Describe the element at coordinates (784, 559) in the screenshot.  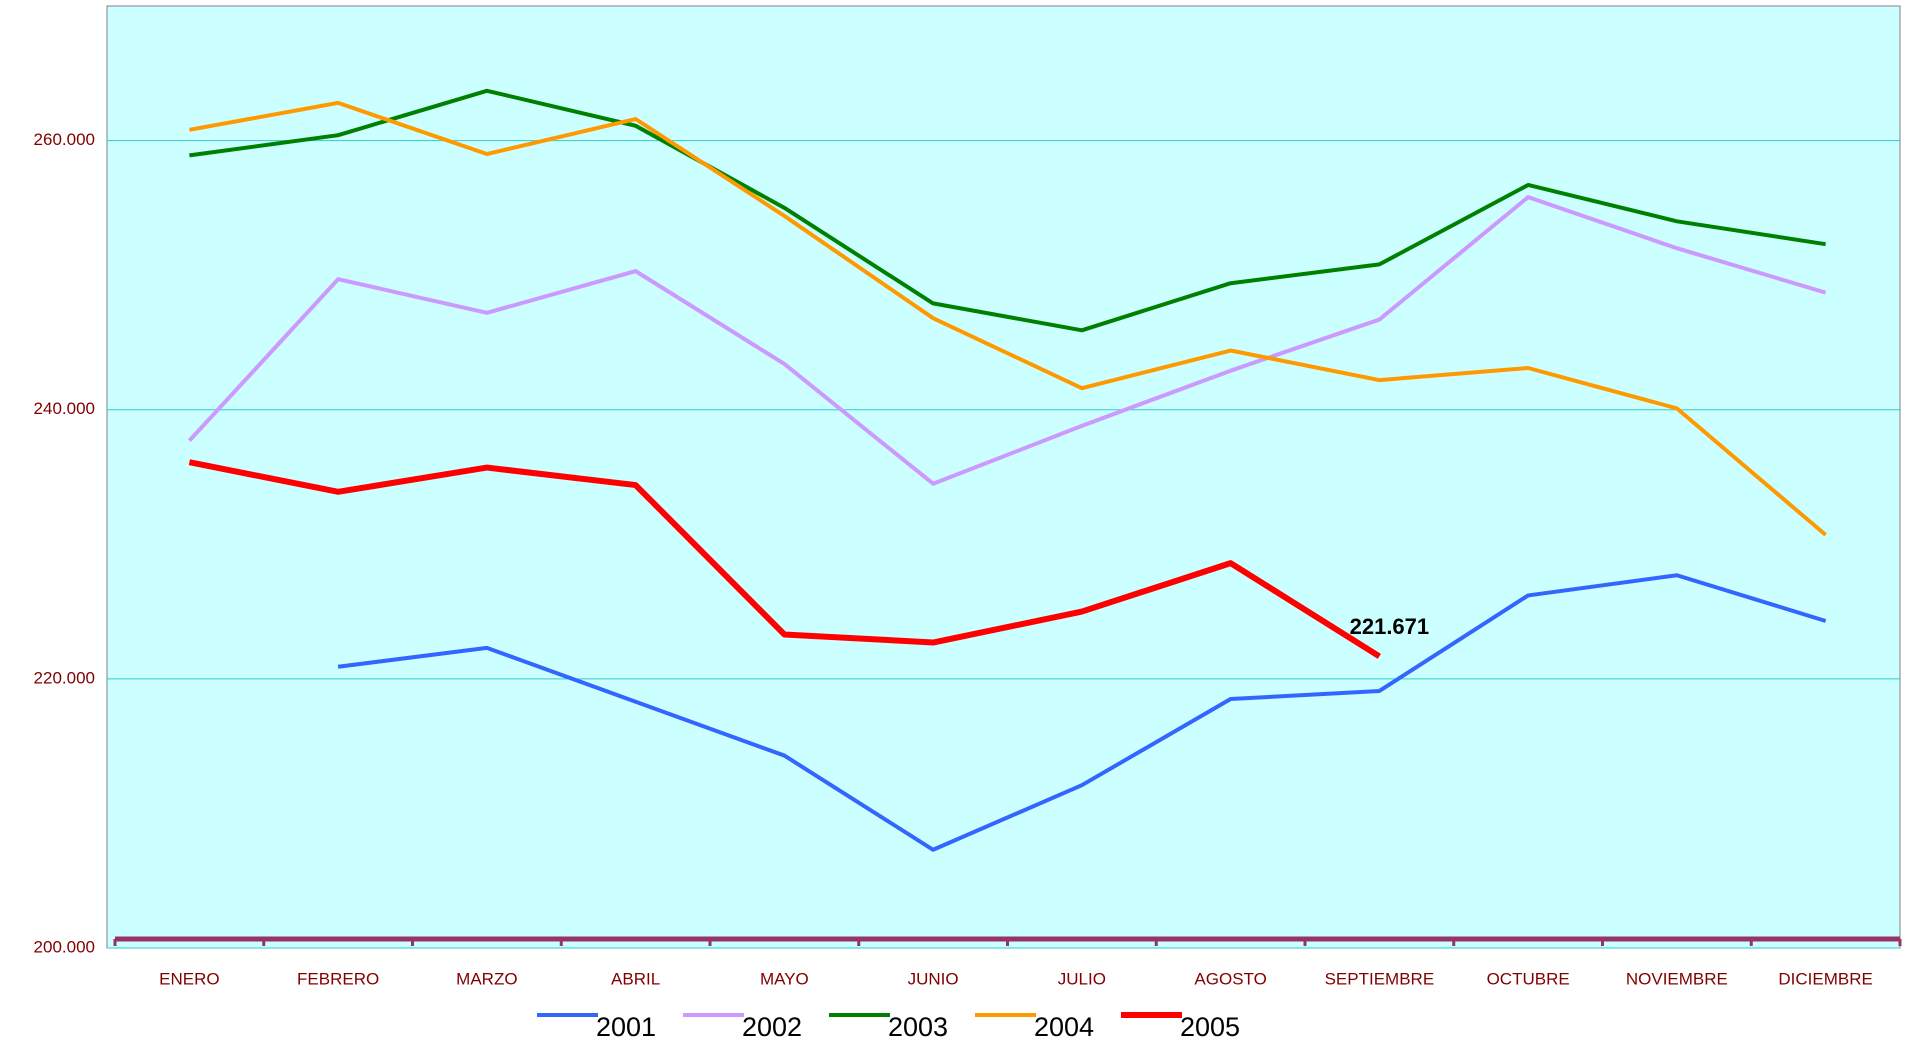
I see `series-line` at that location.